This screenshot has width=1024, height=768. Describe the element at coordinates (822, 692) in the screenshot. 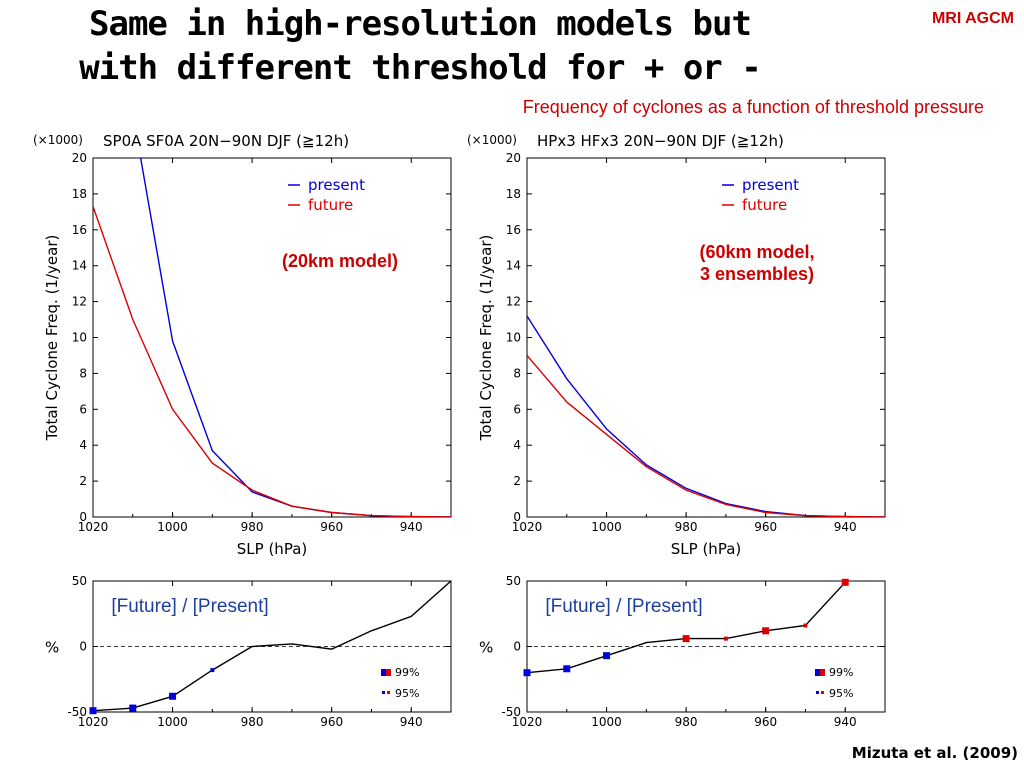

I see `legend-95-red` at that location.